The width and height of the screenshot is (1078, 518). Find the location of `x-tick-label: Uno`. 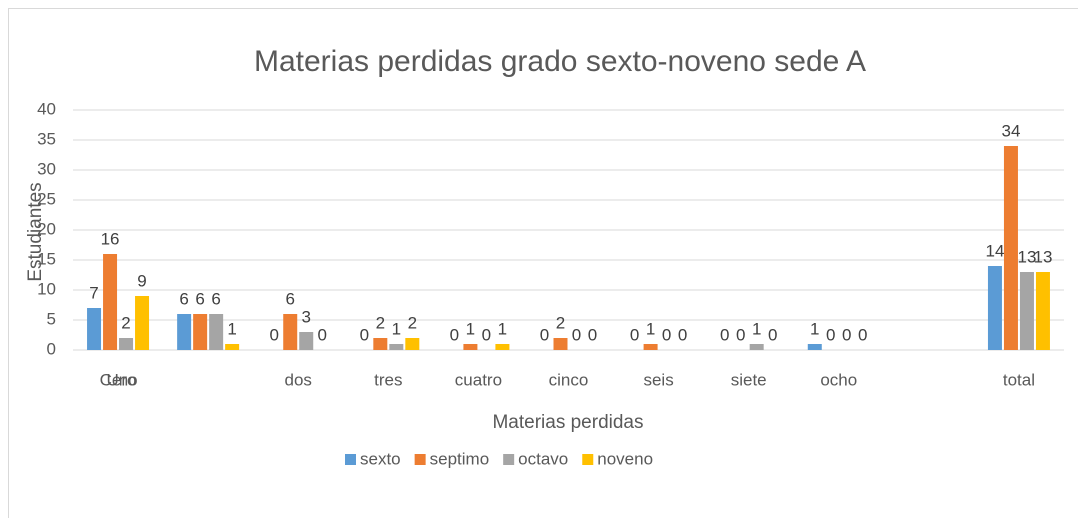

x-tick-label: Uno is located at coordinates (121, 379).